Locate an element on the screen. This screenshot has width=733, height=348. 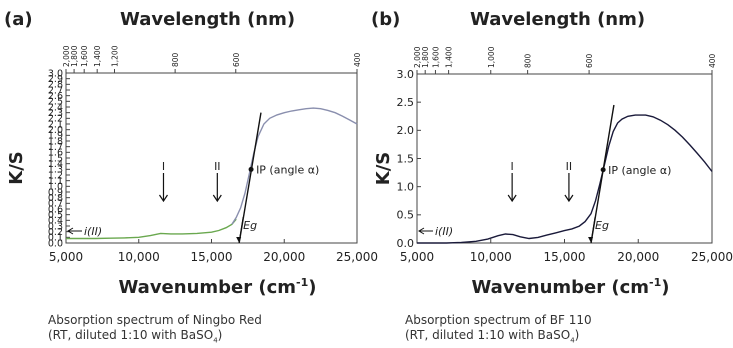
y-tick-label-a: 1.5 is located at coordinates (55, 158).